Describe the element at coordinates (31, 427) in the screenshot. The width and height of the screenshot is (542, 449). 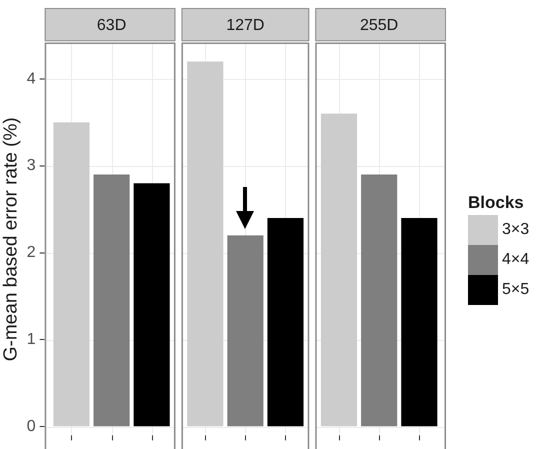
I see `y-tick-label: 0` at that location.